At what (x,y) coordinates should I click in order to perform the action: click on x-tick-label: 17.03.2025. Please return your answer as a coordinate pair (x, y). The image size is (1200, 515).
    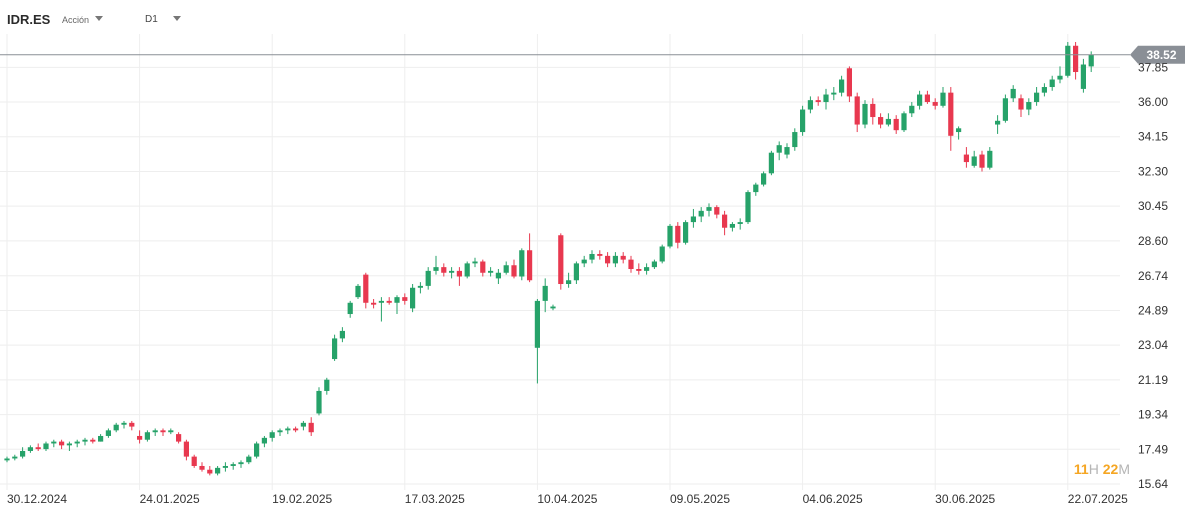
    Looking at the image, I should click on (435, 499).